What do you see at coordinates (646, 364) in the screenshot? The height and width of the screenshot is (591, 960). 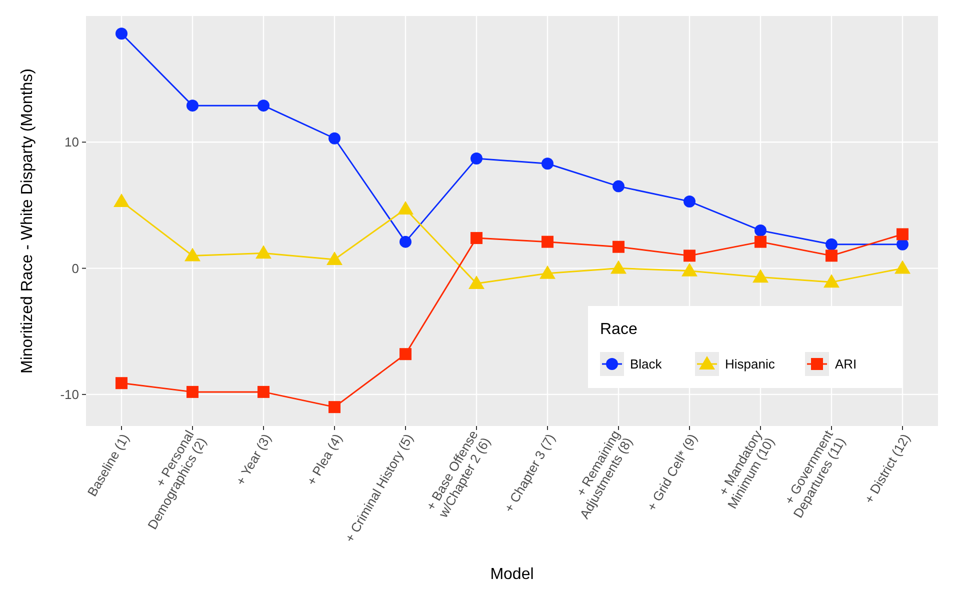 I see `legend-label: Black` at bounding box center [646, 364].